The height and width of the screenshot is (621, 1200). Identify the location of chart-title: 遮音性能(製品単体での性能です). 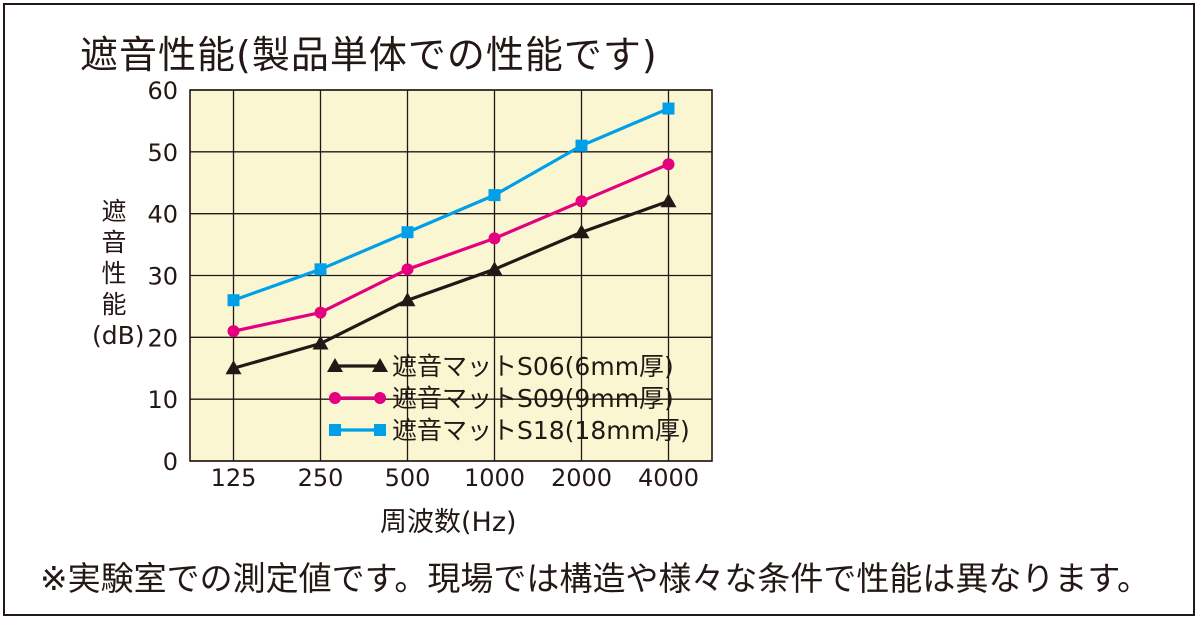
(369, 55).